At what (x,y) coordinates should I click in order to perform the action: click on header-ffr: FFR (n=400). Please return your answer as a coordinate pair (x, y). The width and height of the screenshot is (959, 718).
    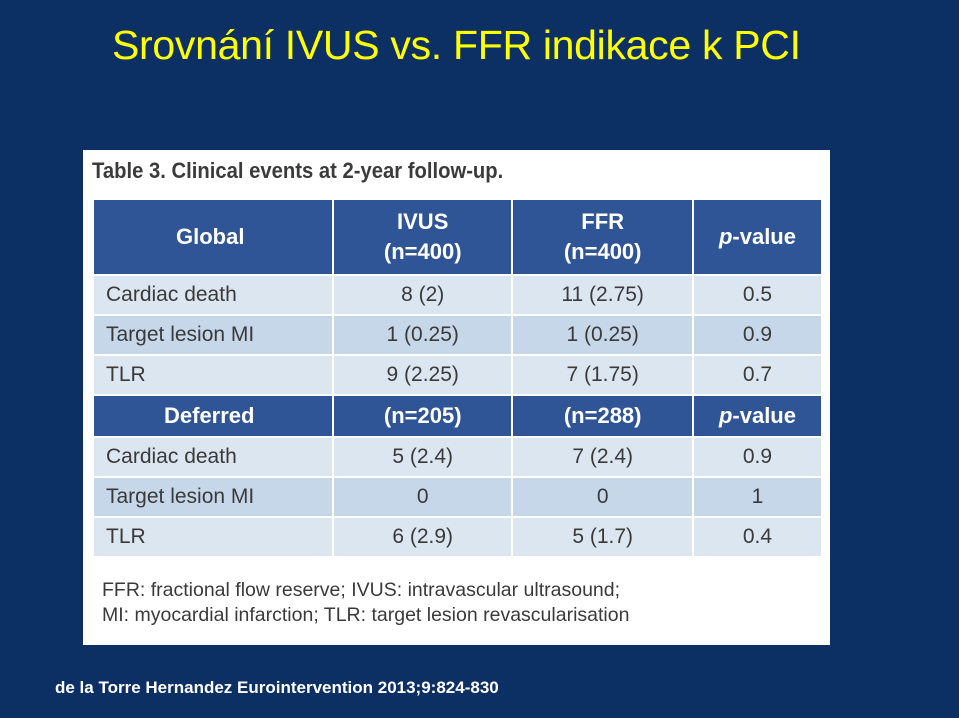
    Looking at the image, I should click on (602, 237).